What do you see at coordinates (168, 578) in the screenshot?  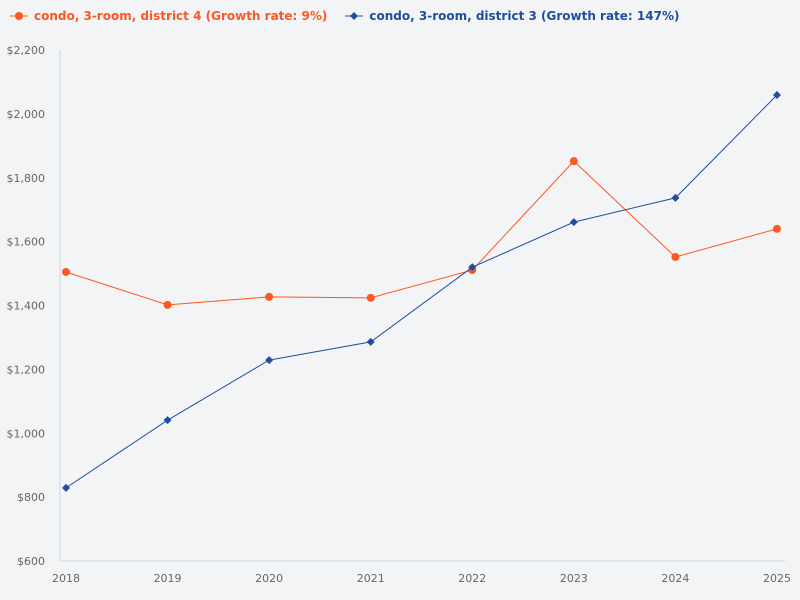 I see `x-tick-label: 2019` at bounding box center [168, 578].